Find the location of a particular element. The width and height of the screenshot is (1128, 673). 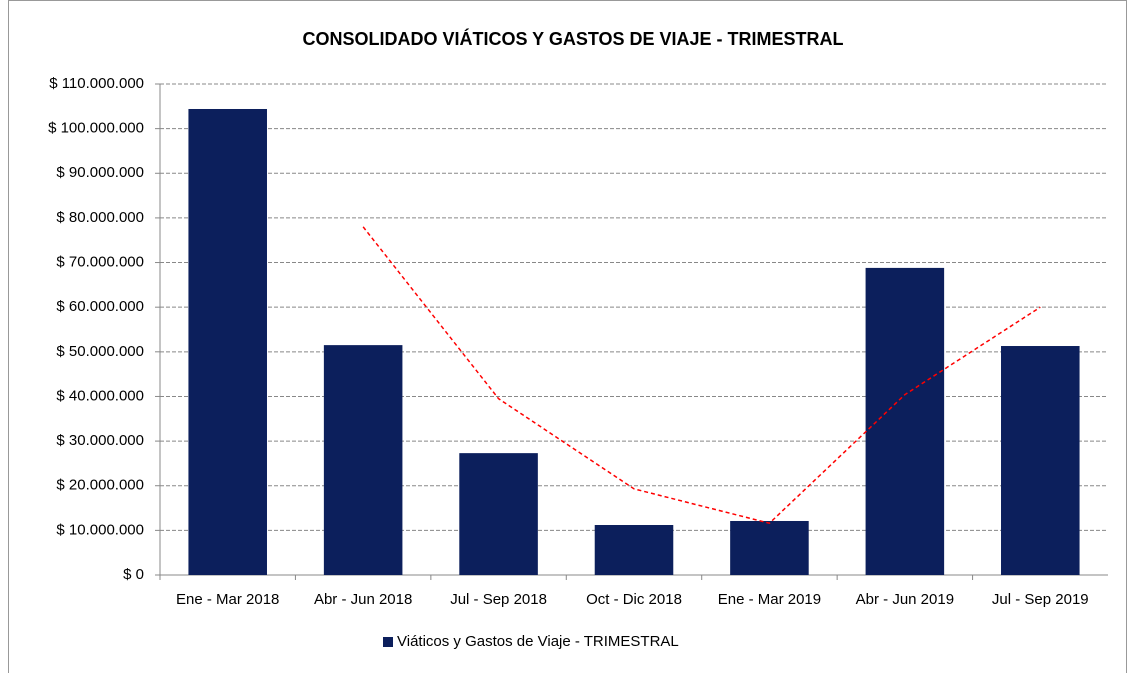

y-tick-label: $ 60.000.000 is located at coordinates (100, 306).